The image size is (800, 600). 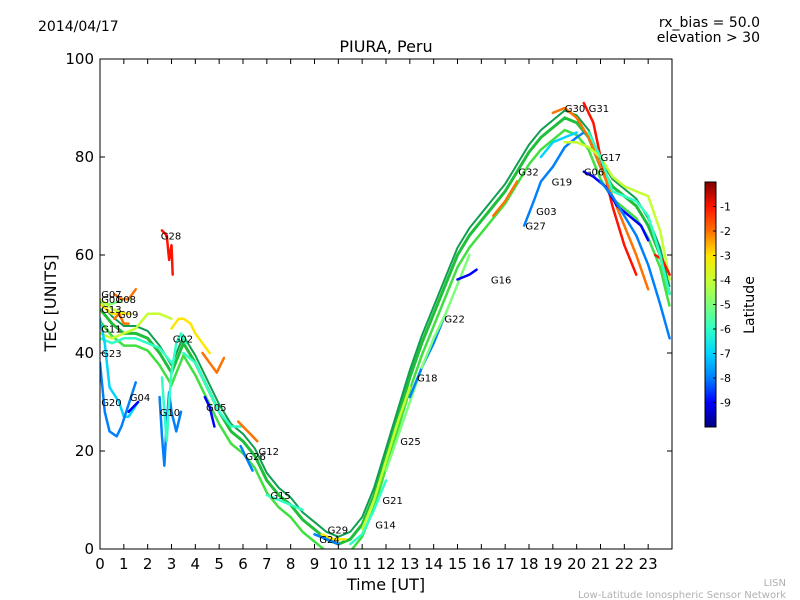 What do you see at coordinates (708, 38) in the screenshot?
I see `elevation-label: elevation > 30` at bounding box center [708, 38].